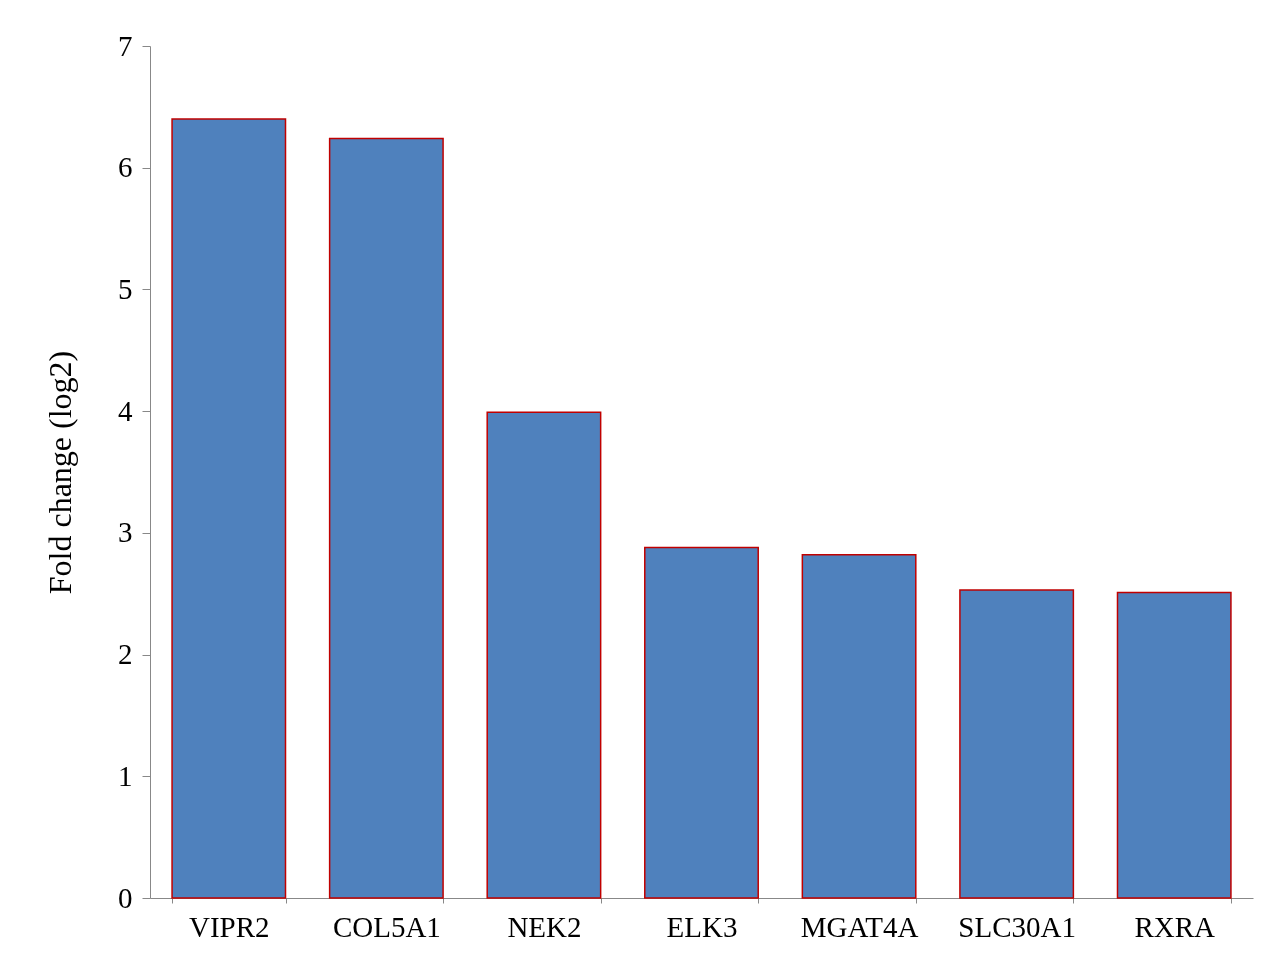  I want to click on x-tick-label: SLC30A1, so click(1017, 926).